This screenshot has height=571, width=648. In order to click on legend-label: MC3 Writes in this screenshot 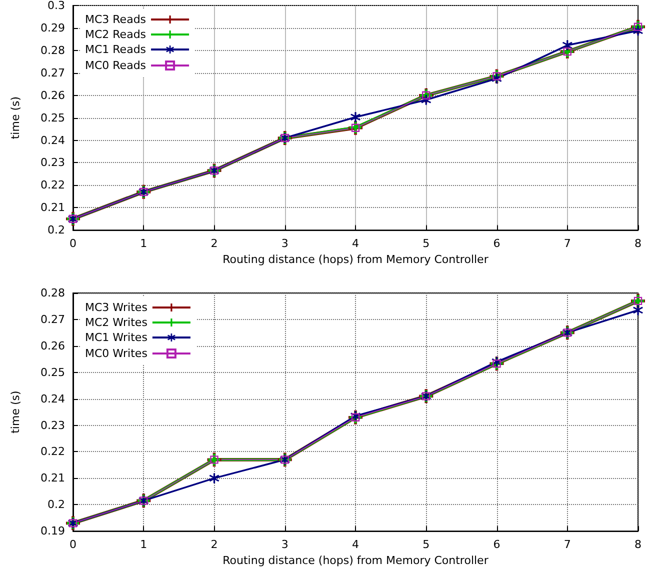, I will do `click(116, 307)`.